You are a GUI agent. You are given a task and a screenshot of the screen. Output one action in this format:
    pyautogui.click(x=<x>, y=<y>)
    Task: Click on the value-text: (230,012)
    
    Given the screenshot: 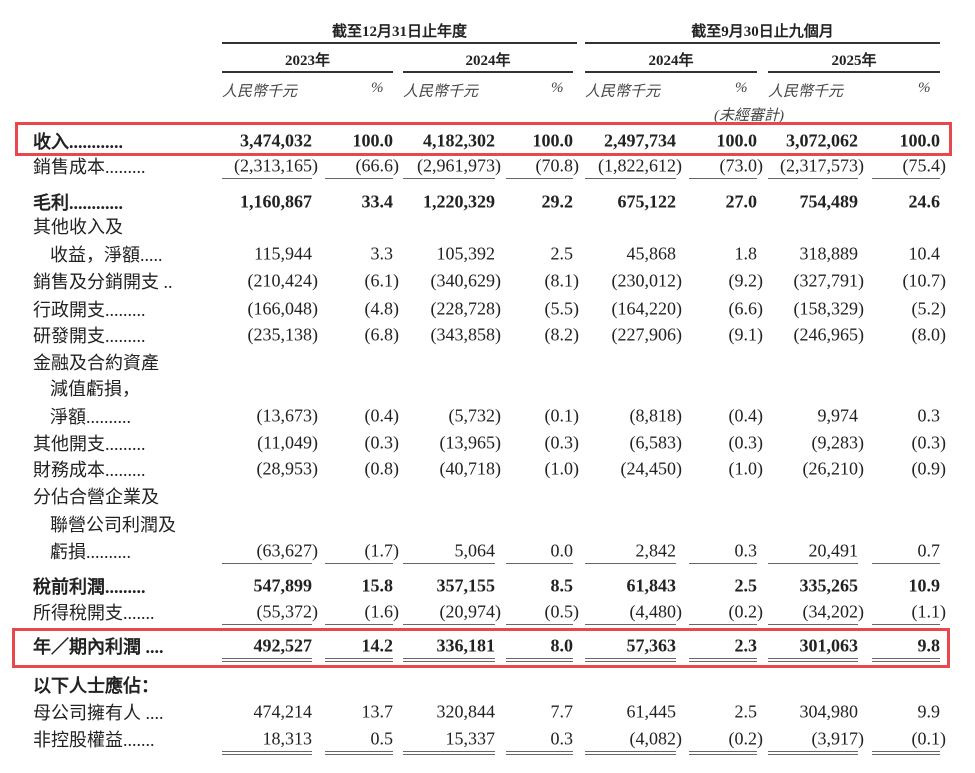 What is the action you would take?
    pyautogui.click(x=647, y=280)
    